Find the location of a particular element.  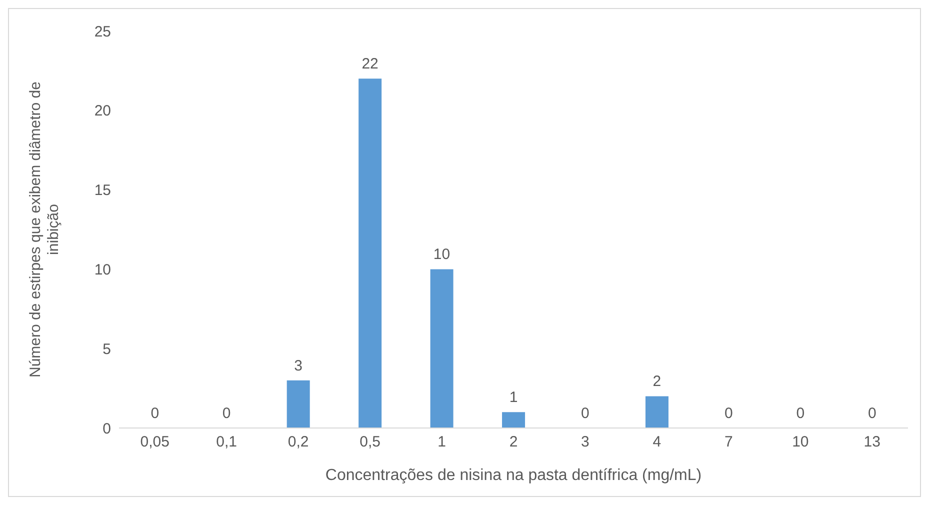

data-label: 22 is located at coordinates (370, 64).